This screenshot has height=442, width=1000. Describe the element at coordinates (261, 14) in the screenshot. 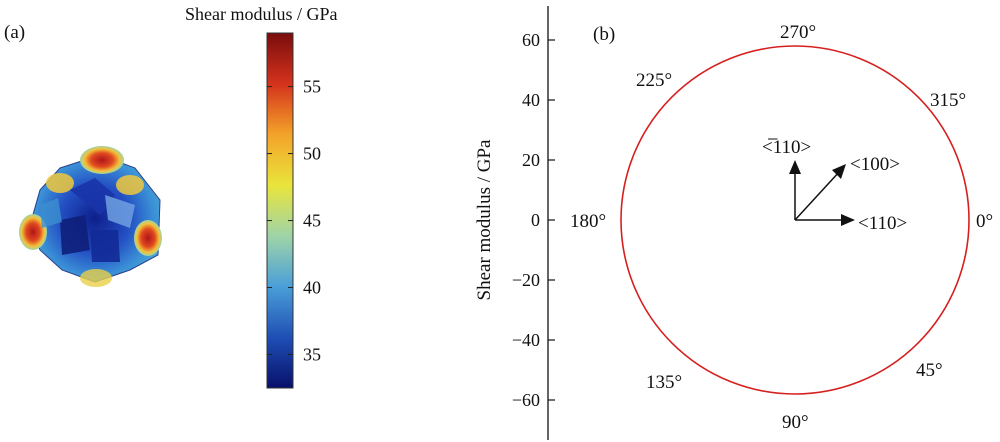

I see `colorbar-title: Shear modulus / GPa` at that location.